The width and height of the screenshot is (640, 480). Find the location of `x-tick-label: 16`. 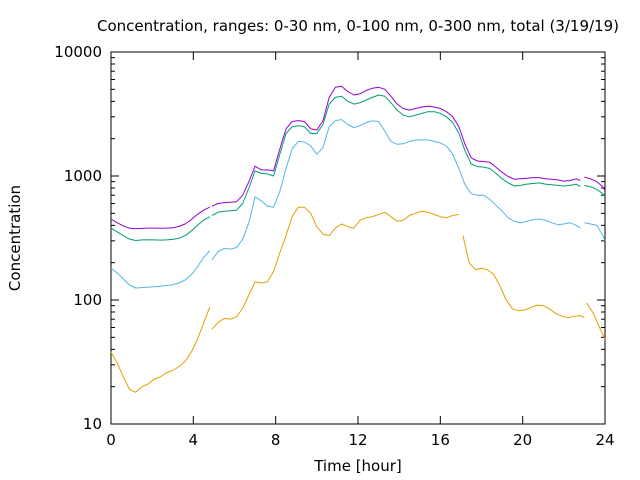

x-tick-label: 16 is located at coordinates (440, 440).